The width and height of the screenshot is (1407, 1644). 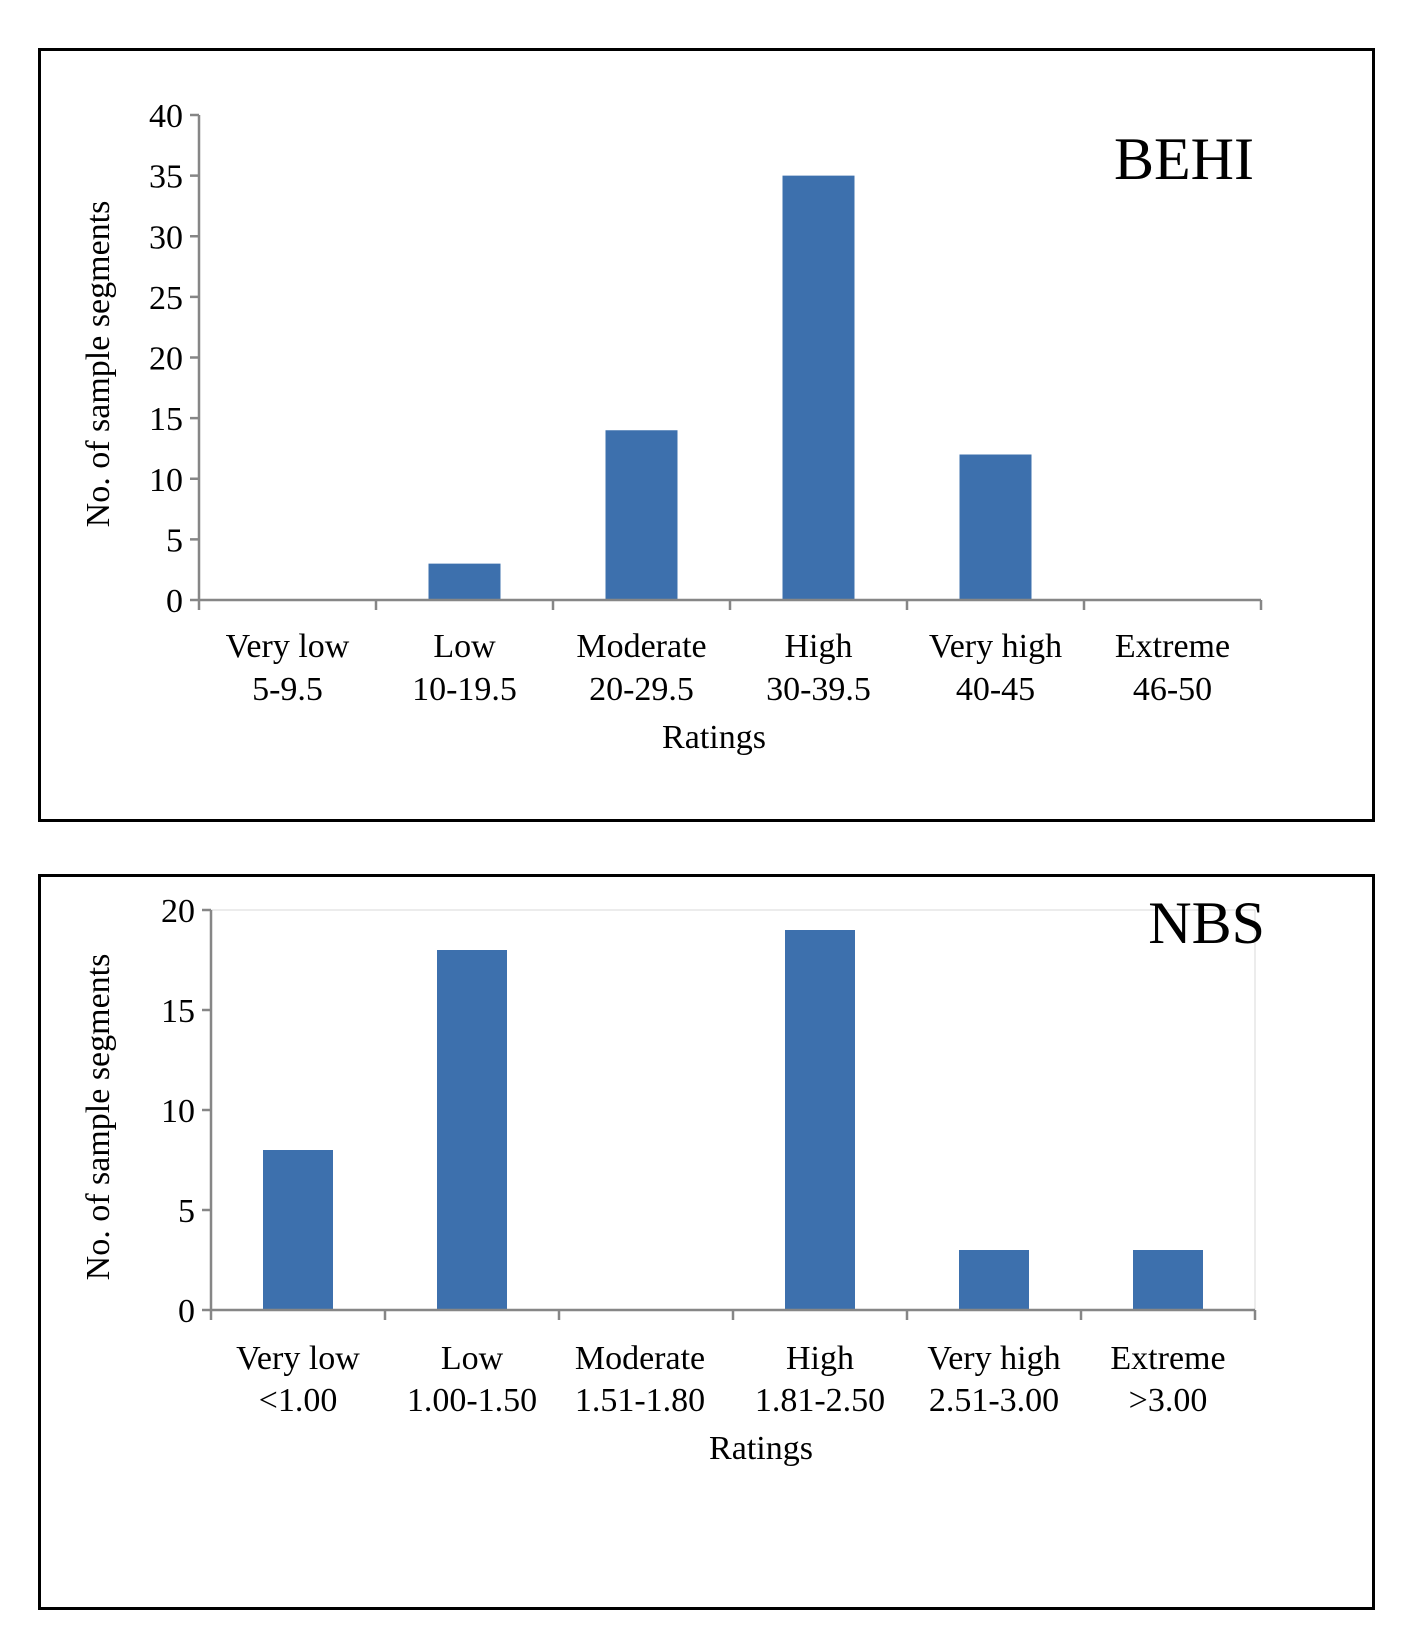 I want to click on x-category-range-label: 5-9.5, so click(x=287, y=689).